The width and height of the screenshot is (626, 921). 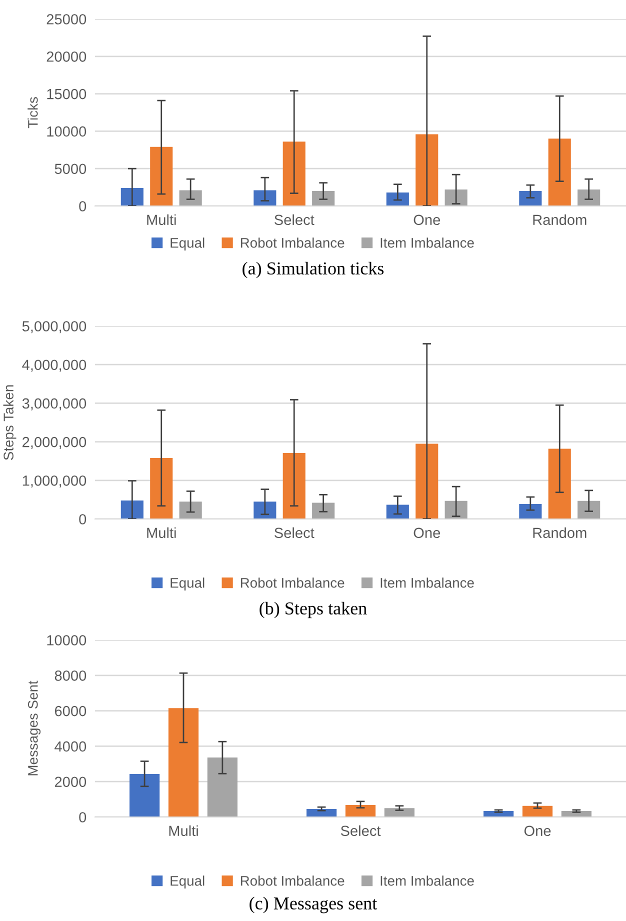 I want to click on y-tick-label: 5,000,000, so click(x=54, y=327).